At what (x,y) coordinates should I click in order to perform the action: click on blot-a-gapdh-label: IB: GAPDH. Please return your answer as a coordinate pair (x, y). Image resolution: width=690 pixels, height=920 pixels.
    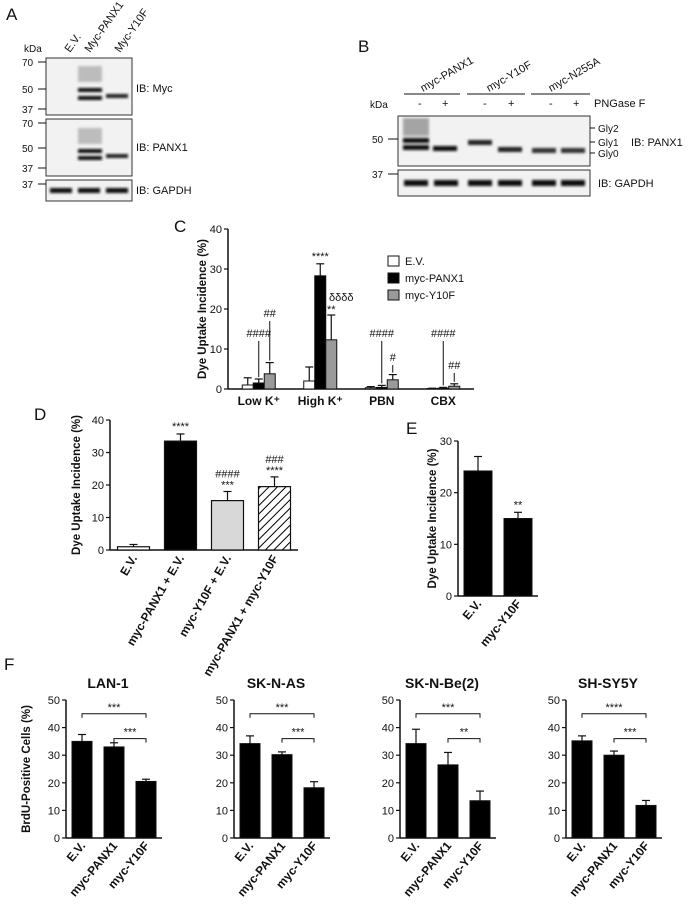
    Looking at the image, I should click on (164, 191).